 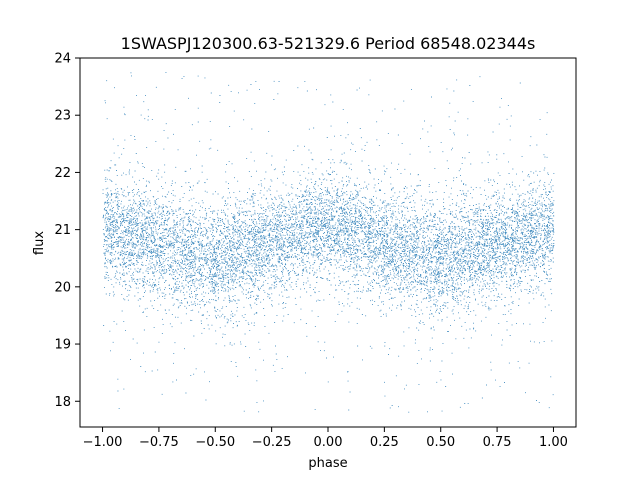 What do you see at coordinates (39, 243) in the screenshot?
I see `y-axis-label: flux` at bounding box center [39, 243].